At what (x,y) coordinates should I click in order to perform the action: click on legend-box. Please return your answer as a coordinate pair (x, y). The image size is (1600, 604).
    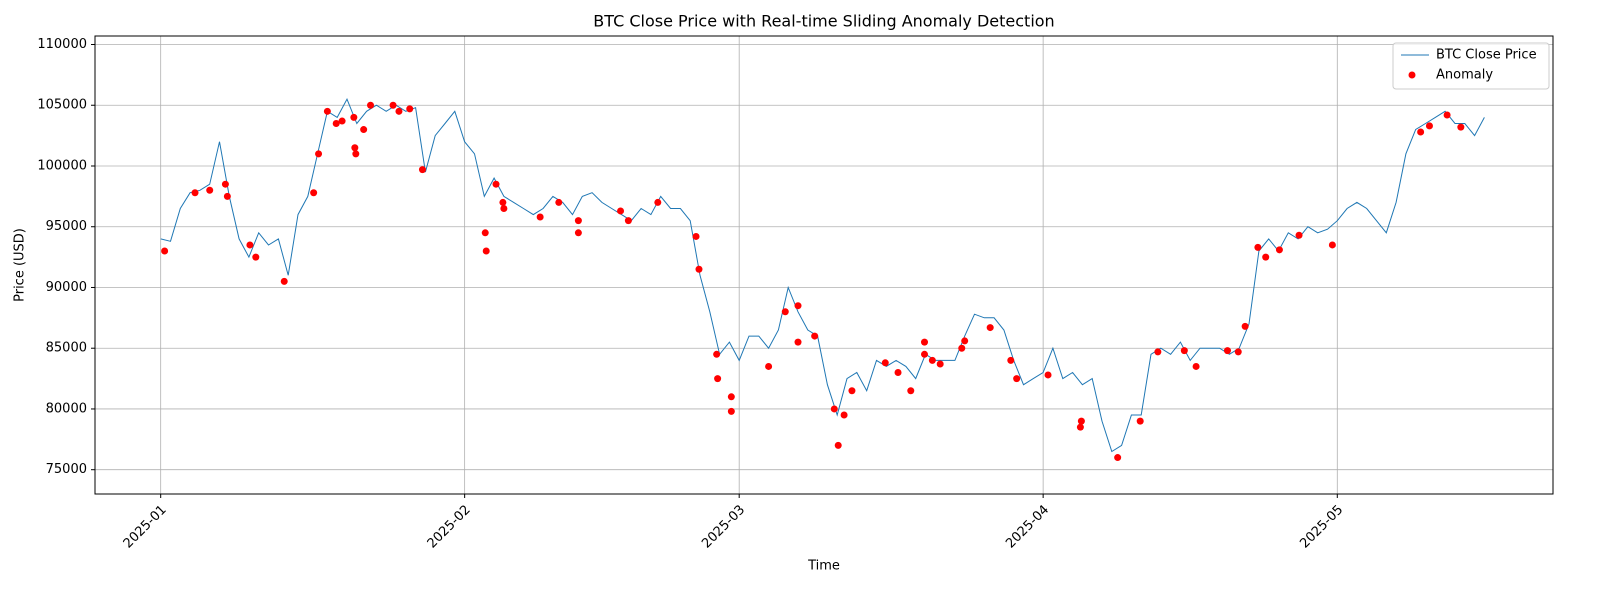
    Looking at the image, I should click on (1471, 66).